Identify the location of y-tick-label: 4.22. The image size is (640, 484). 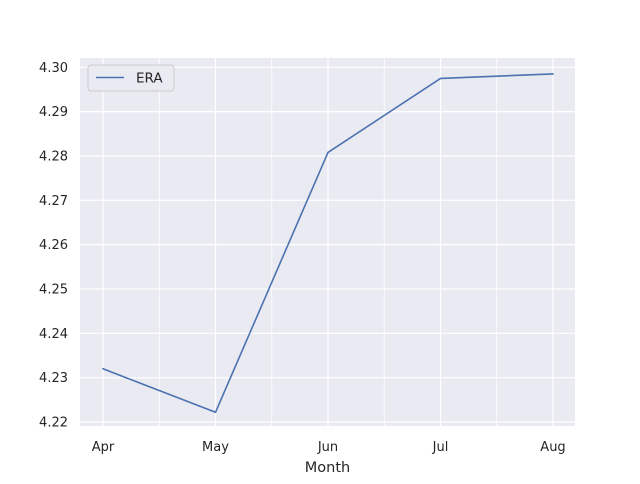
(53, 423).